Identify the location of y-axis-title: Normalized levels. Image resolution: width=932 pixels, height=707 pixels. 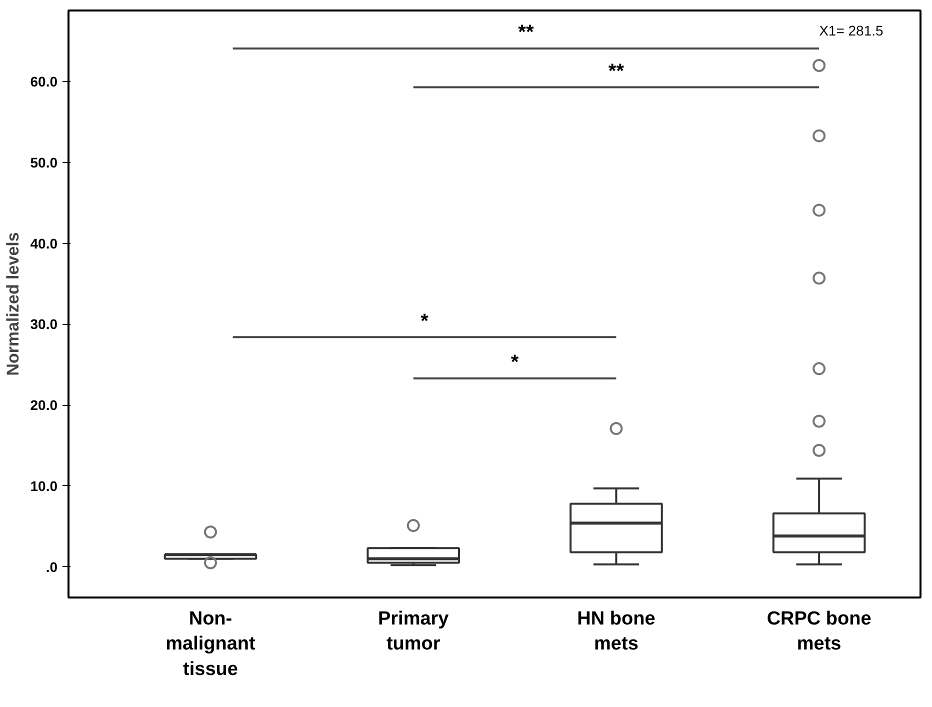
(12, 304).